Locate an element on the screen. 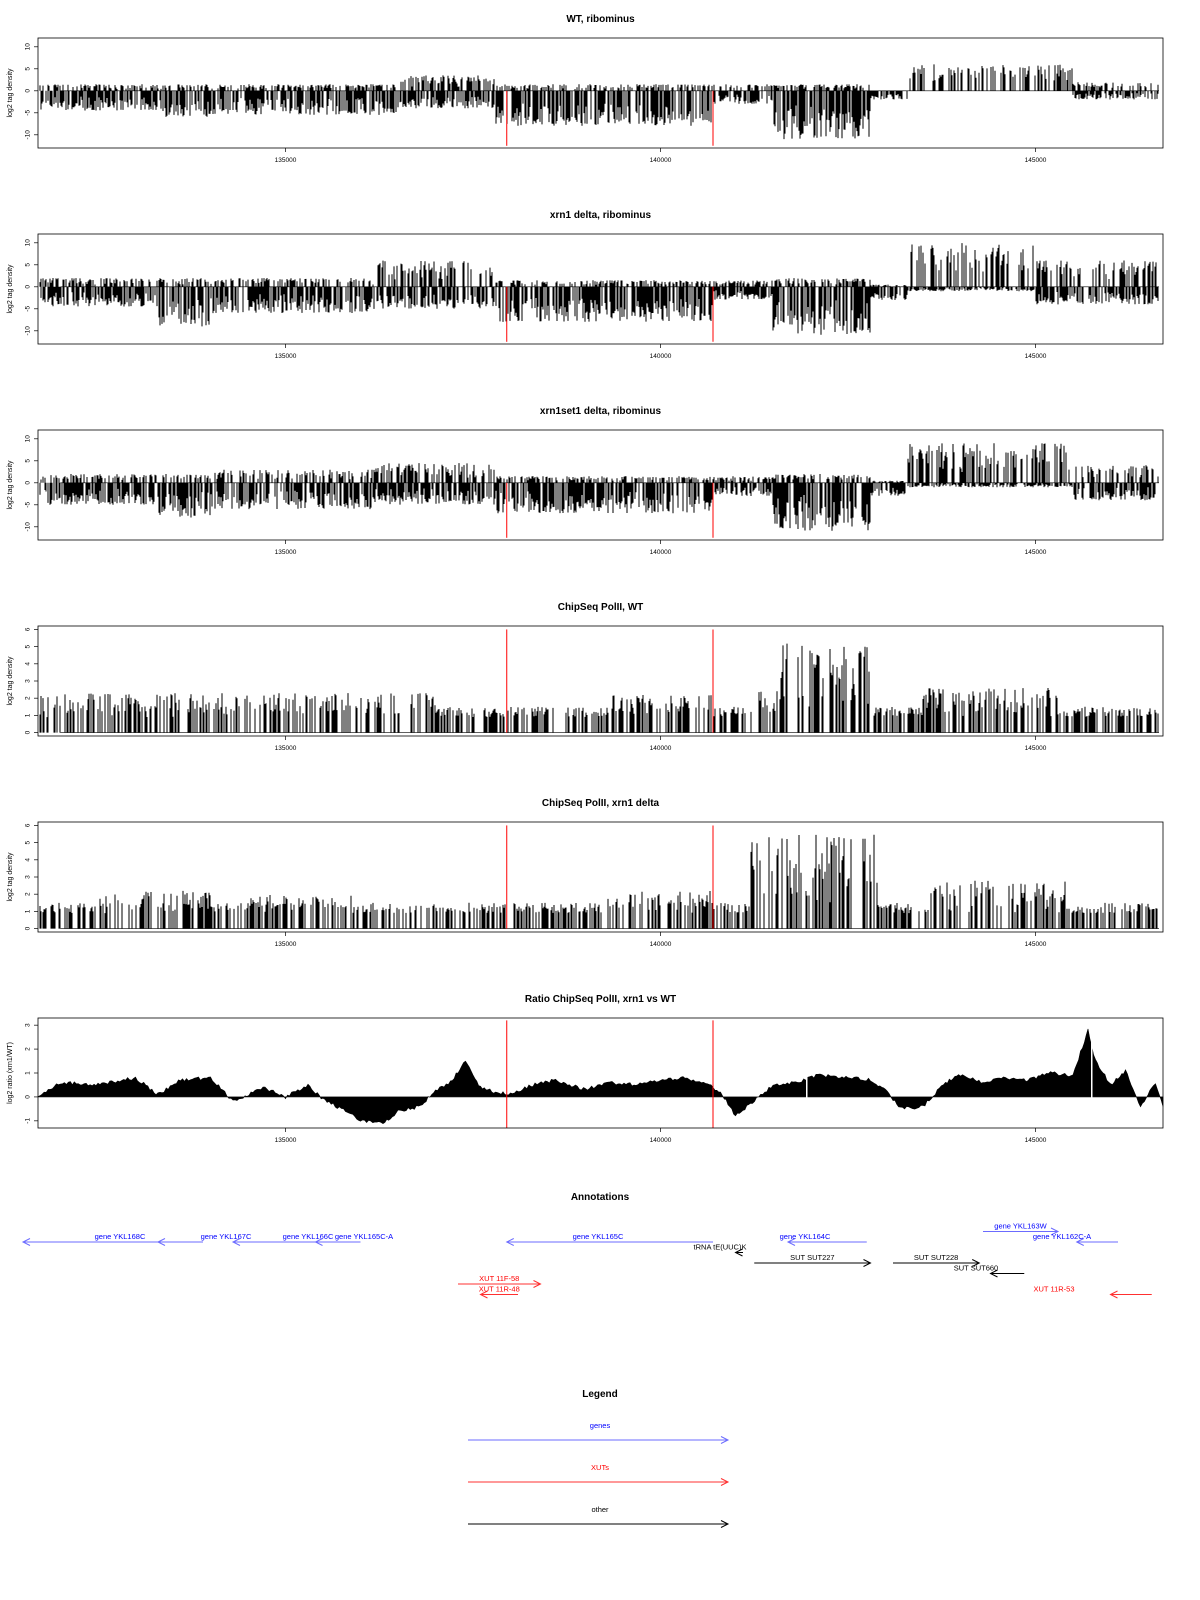 This screenshot has width=1200, height=1600. chart-title: Ratio ChipSeq PolII, xrn1 vs WT is located at coordinates (600, 999).